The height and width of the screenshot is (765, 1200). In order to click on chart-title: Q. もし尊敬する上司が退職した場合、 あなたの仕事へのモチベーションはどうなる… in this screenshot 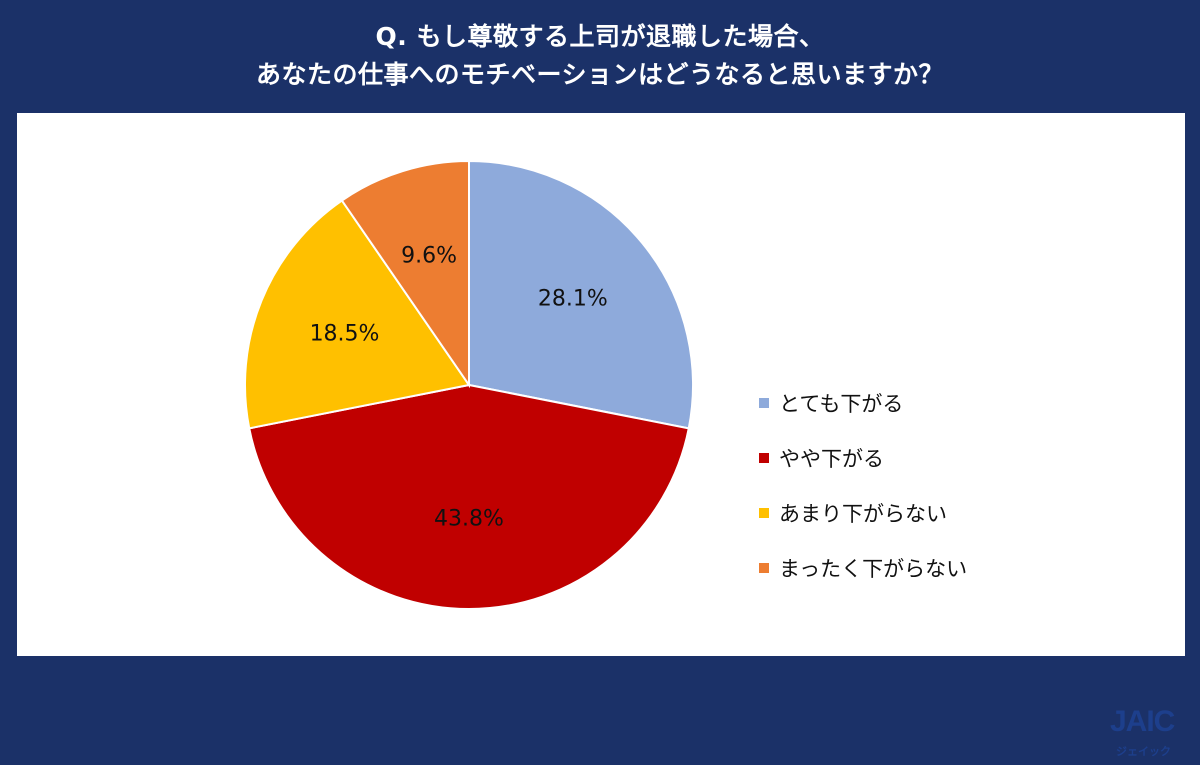, I will do `click(600, 56)`.